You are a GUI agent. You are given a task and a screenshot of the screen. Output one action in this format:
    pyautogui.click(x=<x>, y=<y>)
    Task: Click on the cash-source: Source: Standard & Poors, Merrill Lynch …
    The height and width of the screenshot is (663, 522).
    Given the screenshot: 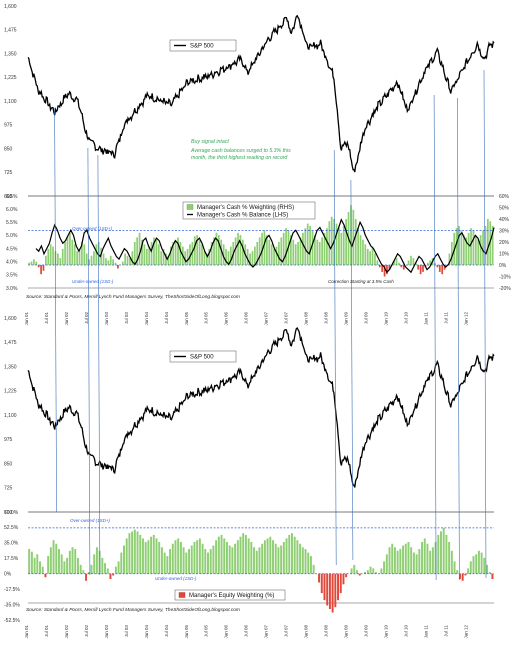 What is the action you would take?
    pyautogui.click(x=133, y=297)
    